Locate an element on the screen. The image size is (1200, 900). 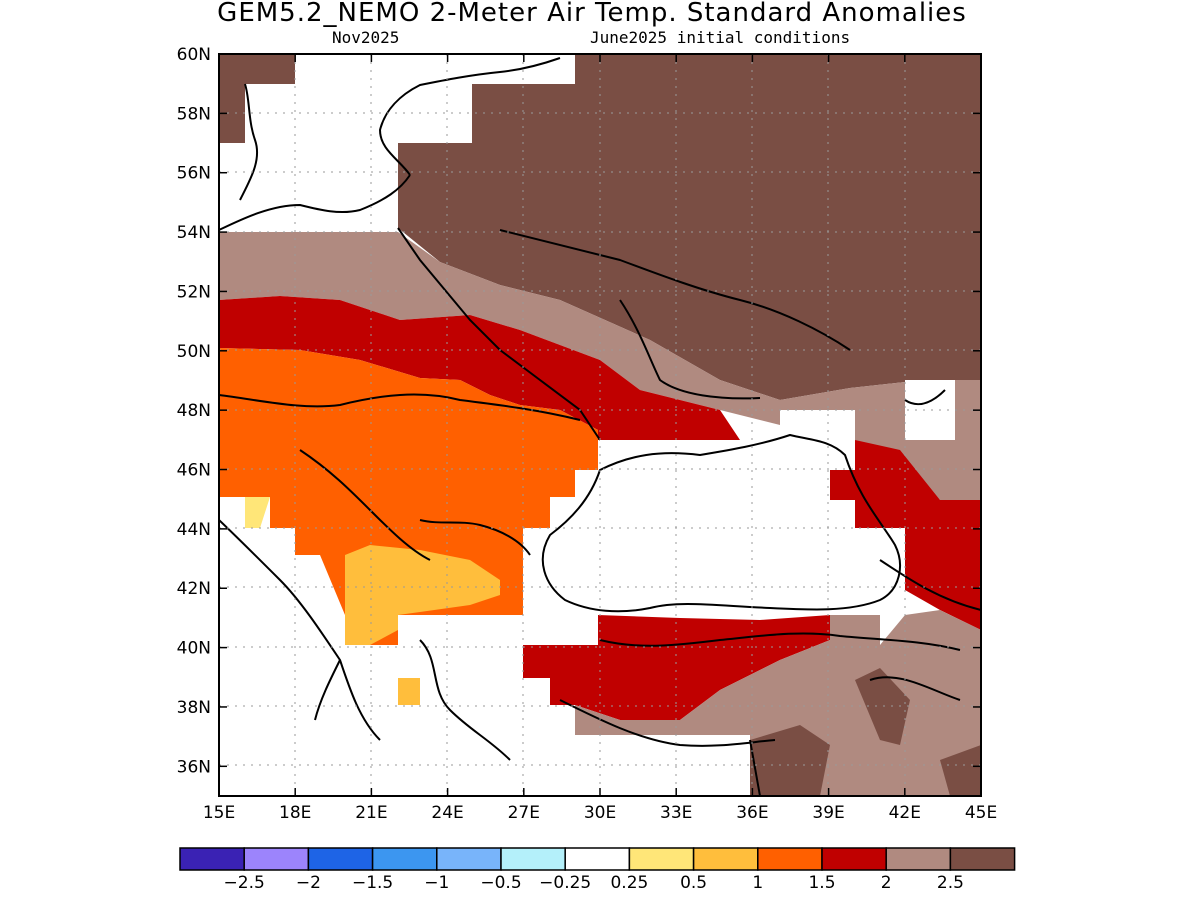
lat-tick-label: 42N is located at coordinates (194, 589).